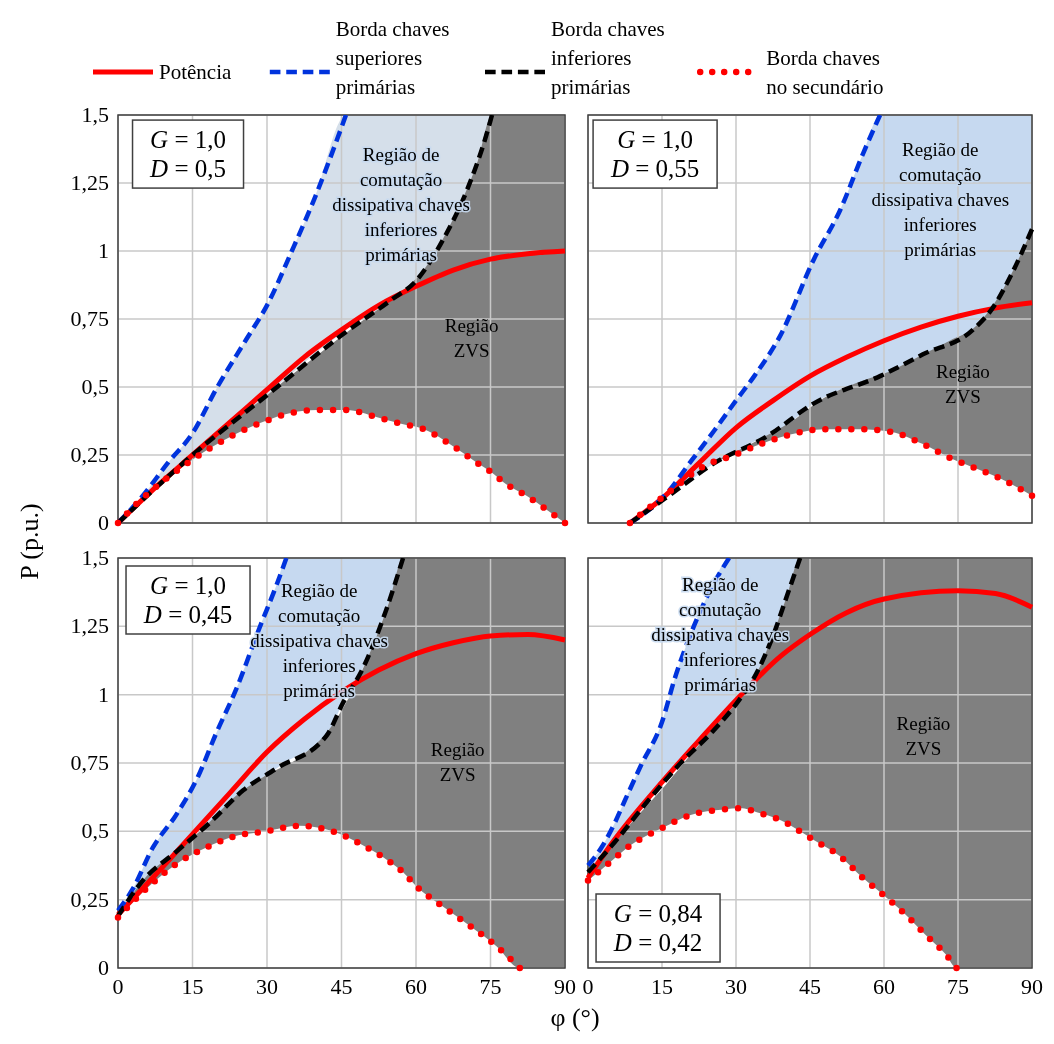  I want to click on legend-label: Borda chaves inferiores primárias, so click(608, 58).